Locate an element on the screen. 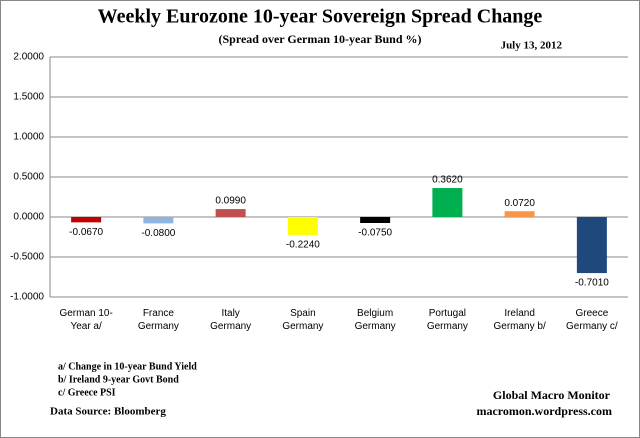  y-tick-label: 0.0000 is located at coordinates (28, 217).